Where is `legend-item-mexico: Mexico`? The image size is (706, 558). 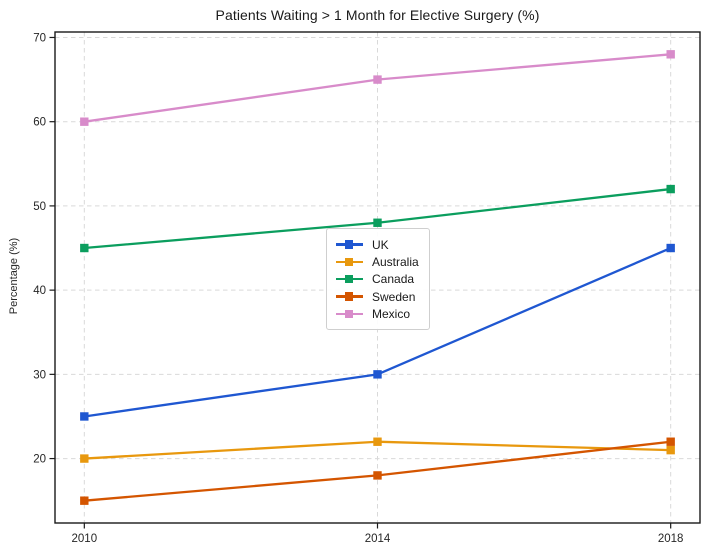 legend-item-mexico: Mexico is located at coordinates (377, 314).